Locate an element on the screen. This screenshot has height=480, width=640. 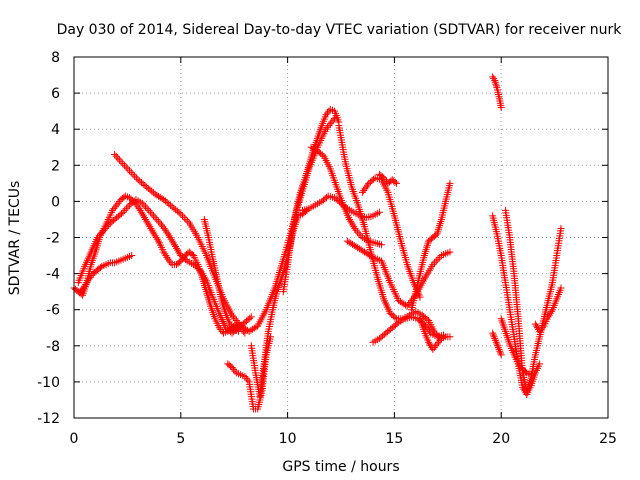
x-axis-label: GPS time / hours is located at coordinates (340, 467).